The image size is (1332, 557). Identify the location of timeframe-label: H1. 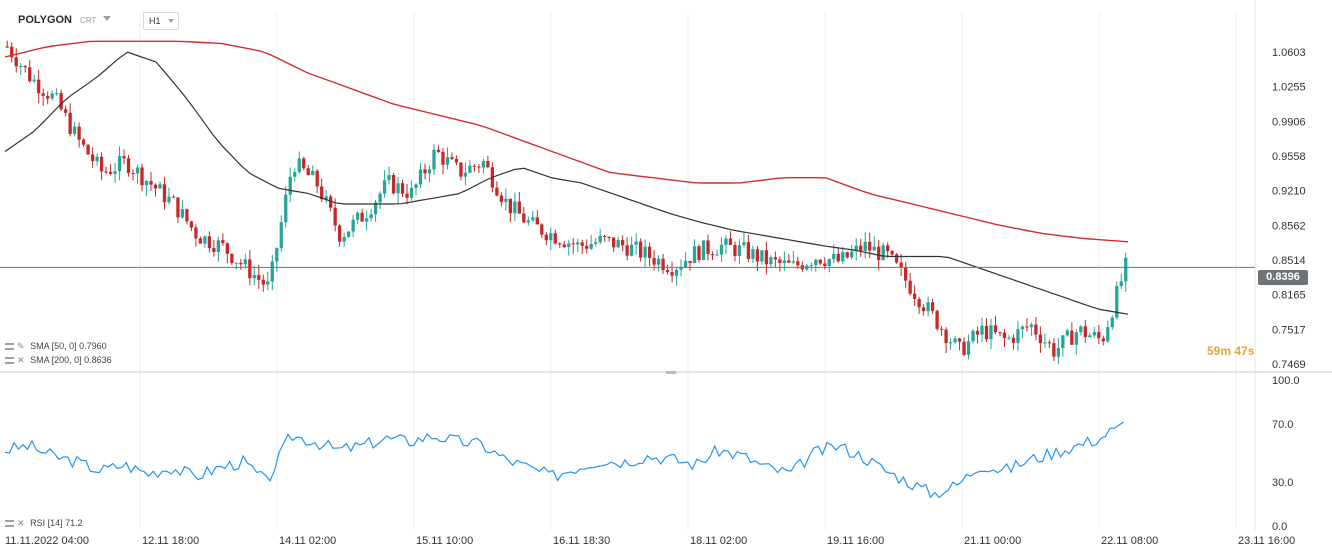
(155, 21).